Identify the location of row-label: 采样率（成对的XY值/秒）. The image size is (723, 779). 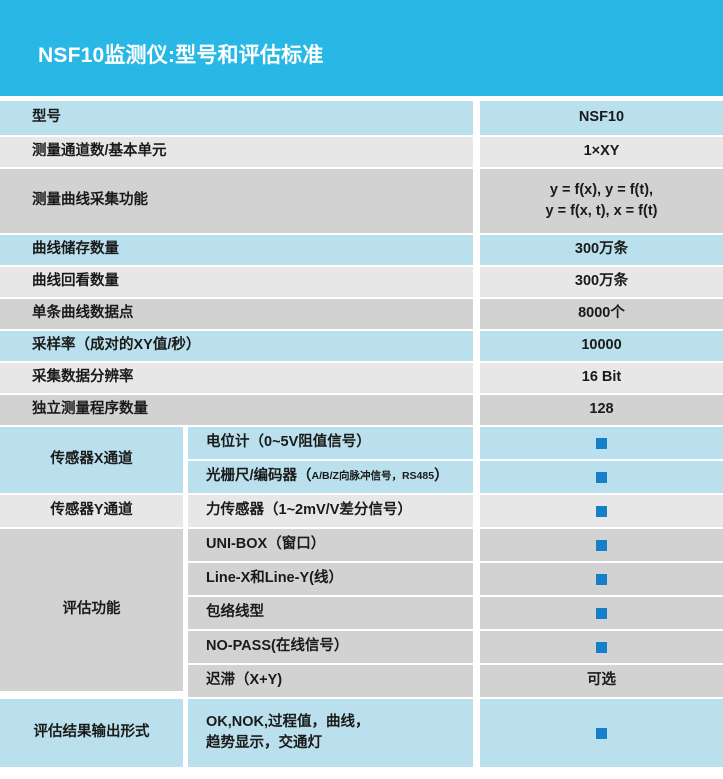
(236, 346).